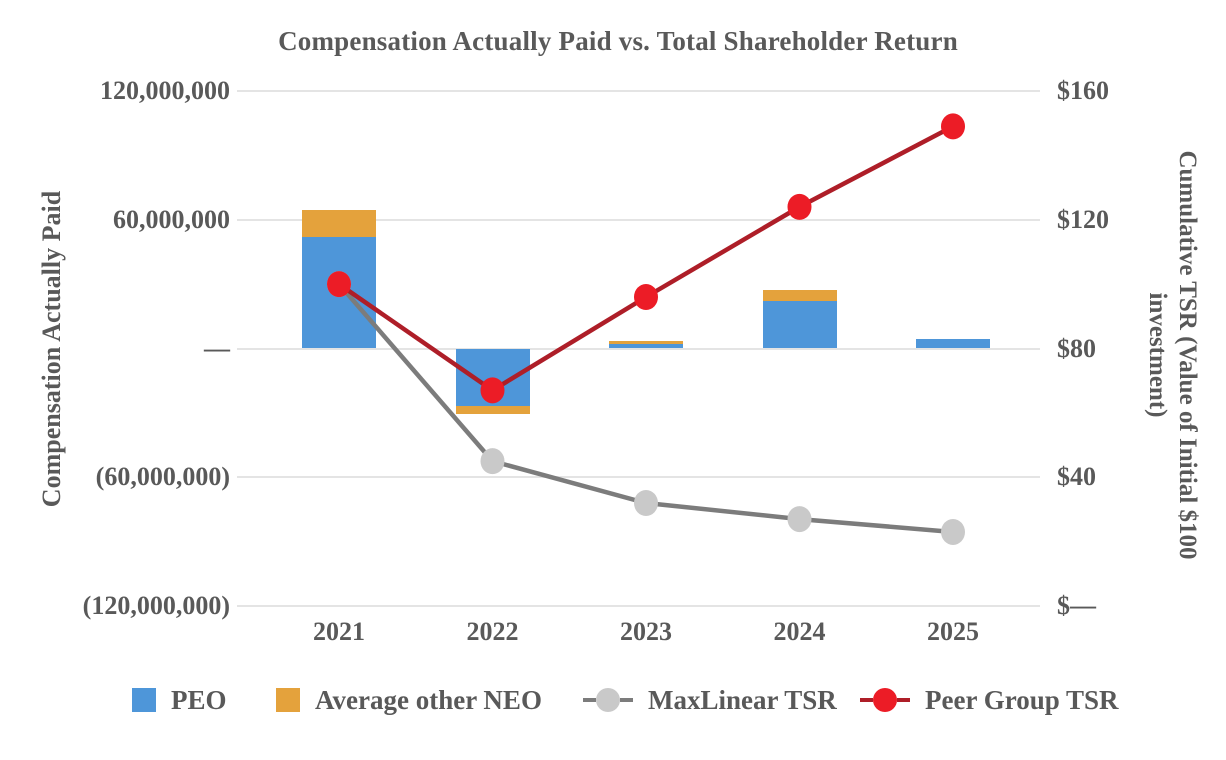 This screenshot has height=760, width=1226. Describe the element at coordinates (799, 296) in the screenshot. I see `neo-bar-2024` at that location.